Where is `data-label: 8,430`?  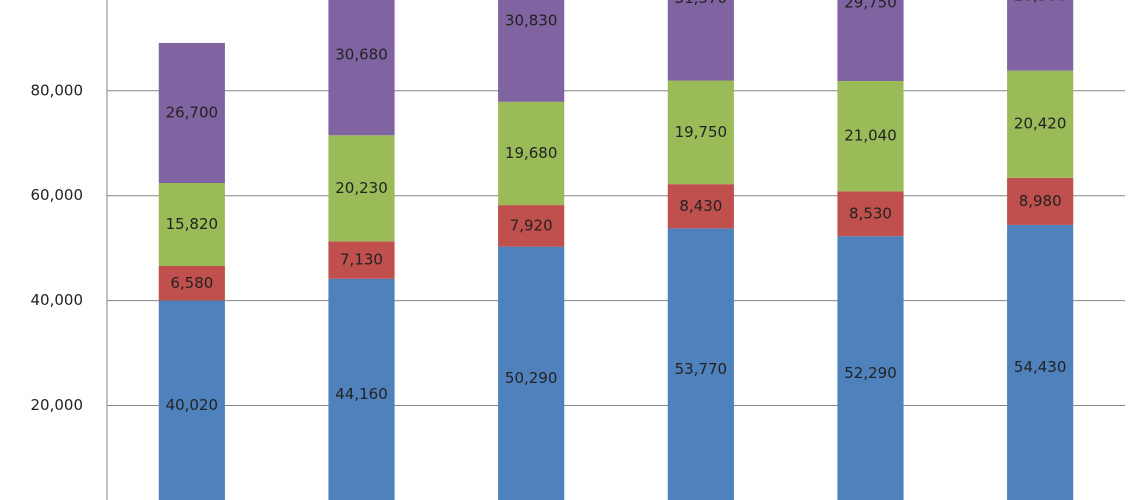 data-label: 8,430 is located at coordinates (700, 206).